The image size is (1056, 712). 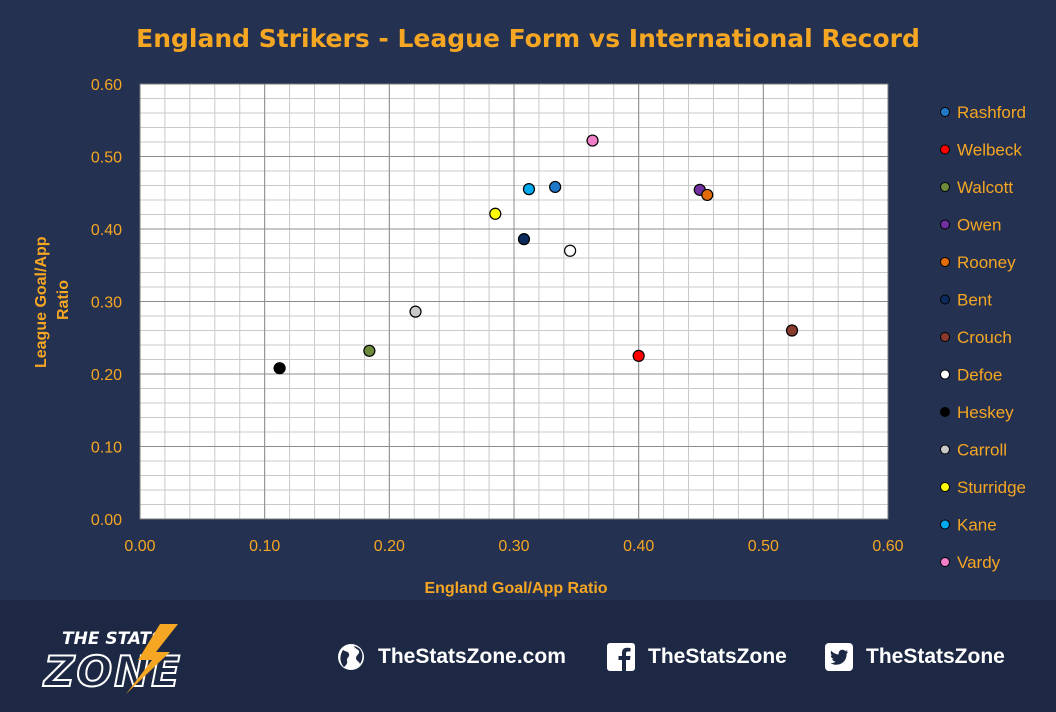 What do you see at coordinates (945, 524) in the screenshot?
I see `legend-marker-kane` at bounding box center [945, 524].